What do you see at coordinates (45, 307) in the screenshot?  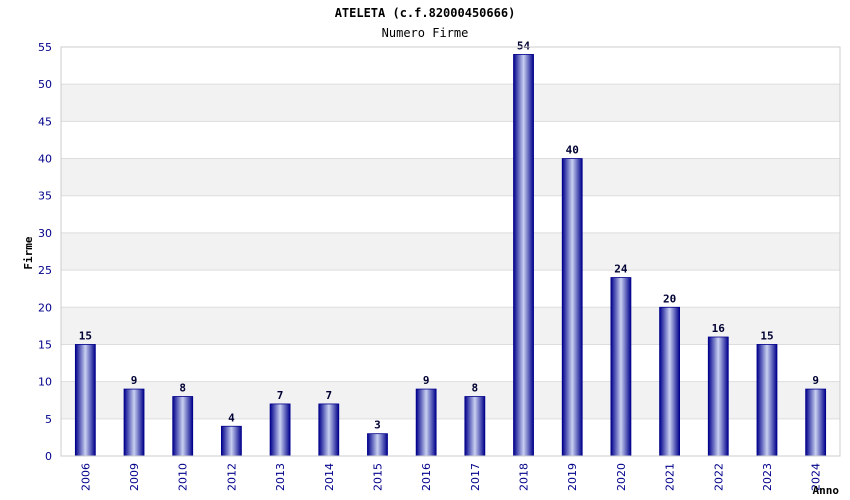 I see `y-tick-label: 20` at bounding box center [45, 307].